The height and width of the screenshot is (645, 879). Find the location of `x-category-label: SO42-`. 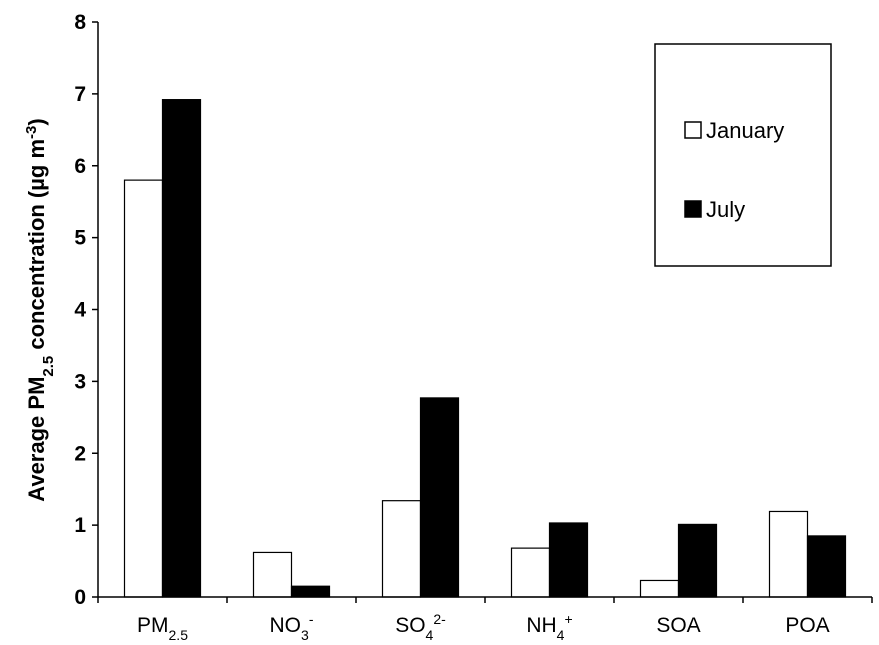

x-category-label: SO42- is located at coordinates (420, 627).